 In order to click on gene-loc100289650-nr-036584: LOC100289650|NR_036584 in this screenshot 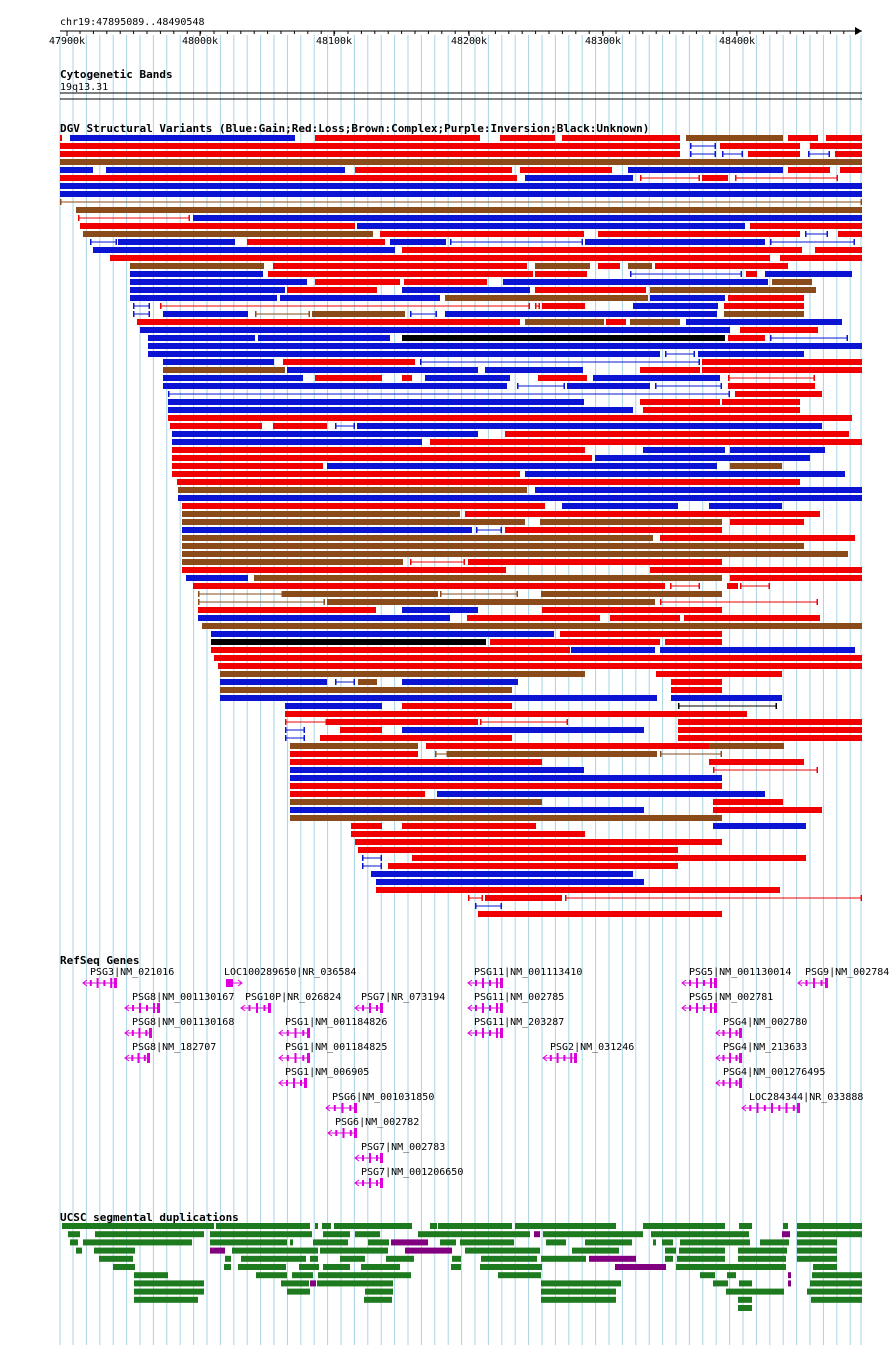, I will do `click(290, 977)`.